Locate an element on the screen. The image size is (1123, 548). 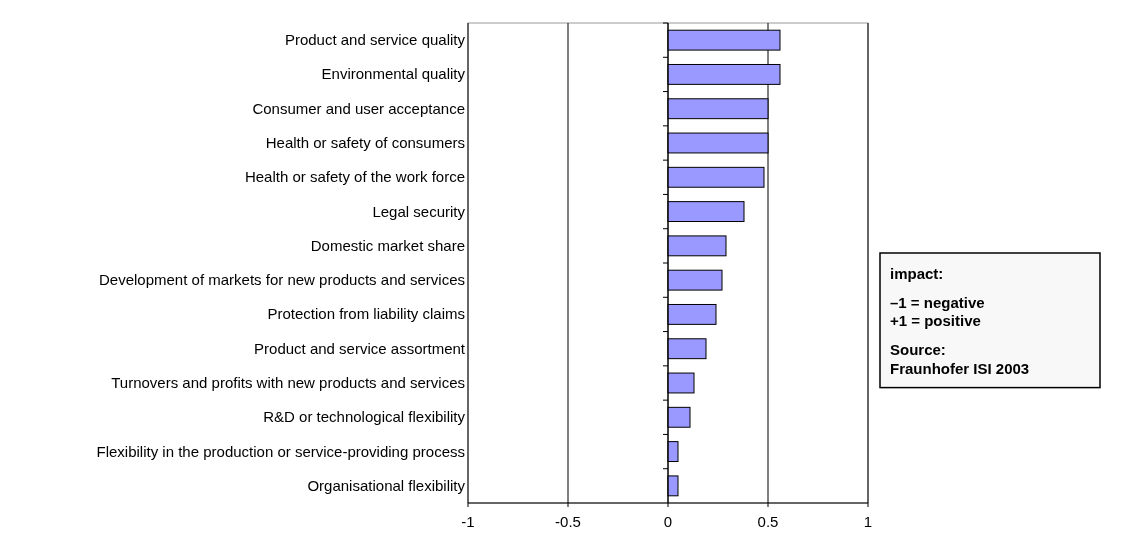
source-note: Source: is located at coordinates (918, 349).